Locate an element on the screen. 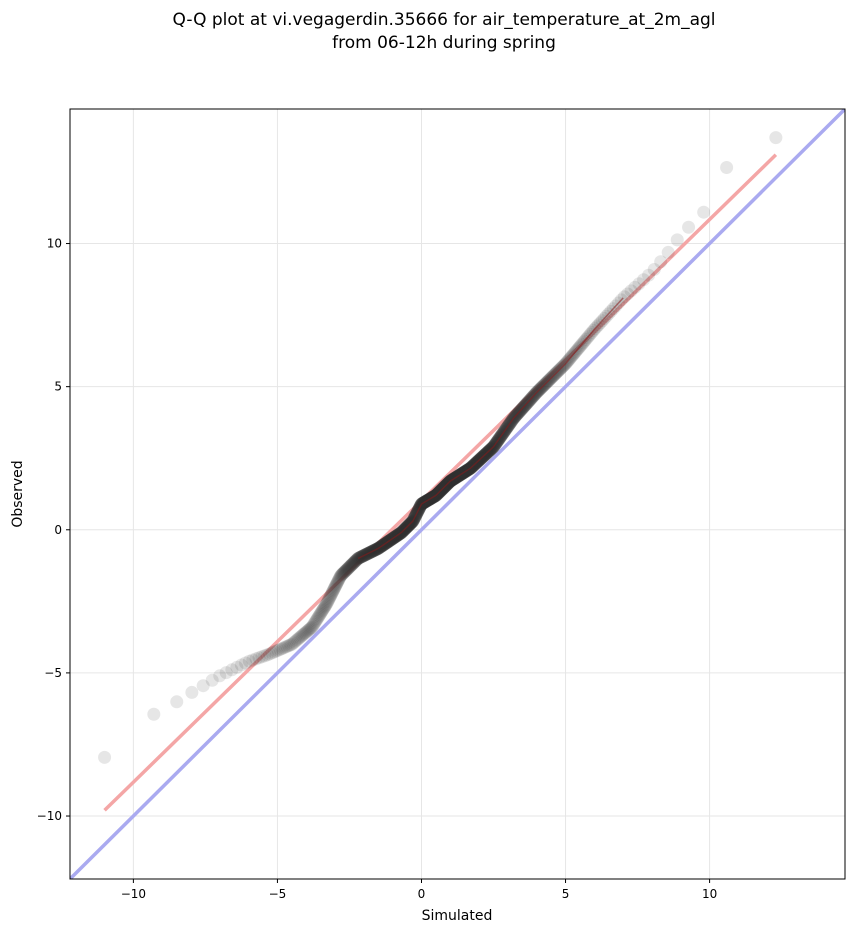 Image resolution: width=854 pixels, height=934 pixels. chart-title-line2: from 06-12h during spring is located at coordinates (444, 43).